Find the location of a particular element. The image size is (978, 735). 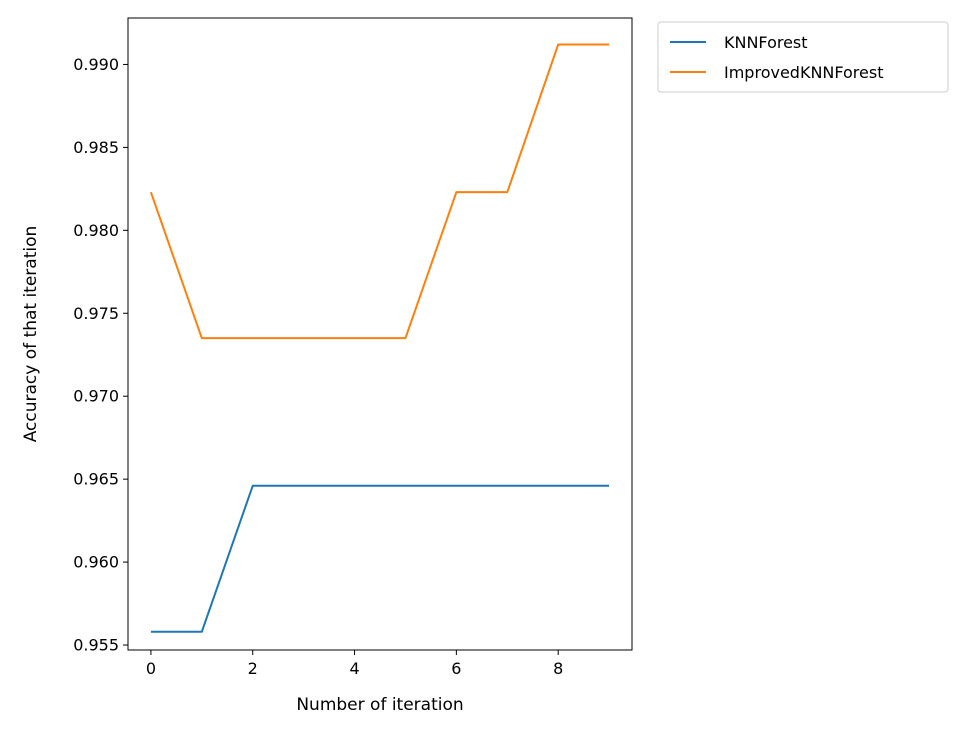

legend-box is located at coordinates (803, 57).